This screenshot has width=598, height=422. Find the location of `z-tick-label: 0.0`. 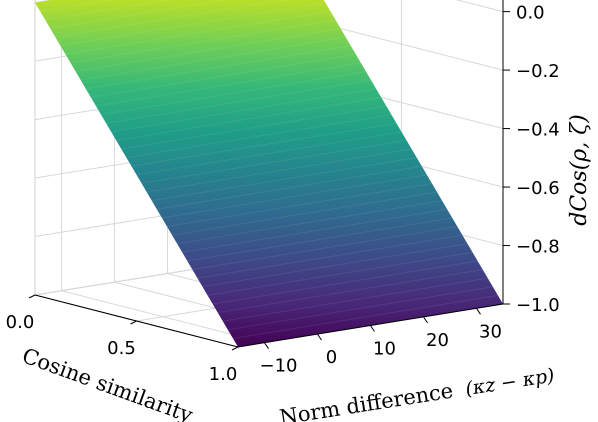

z-tick-label: 0.0 is located at coordinates (530, 13).